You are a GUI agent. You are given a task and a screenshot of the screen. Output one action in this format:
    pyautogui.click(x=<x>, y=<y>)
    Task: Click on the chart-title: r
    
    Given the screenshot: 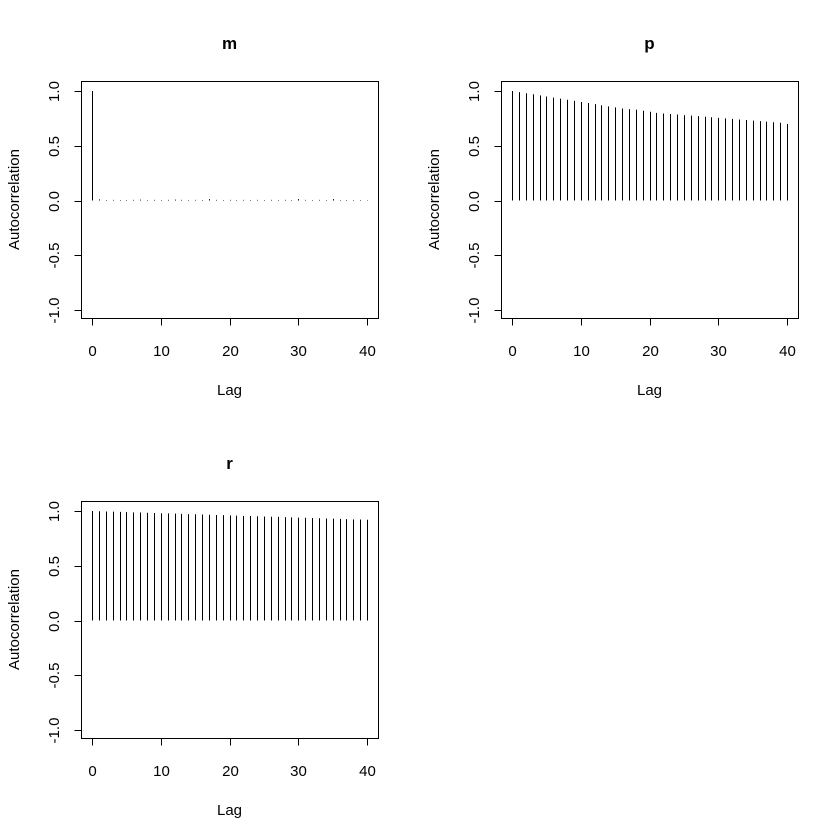 What is the action you would take?
    pyautogui.click(x=229, y=463)
    